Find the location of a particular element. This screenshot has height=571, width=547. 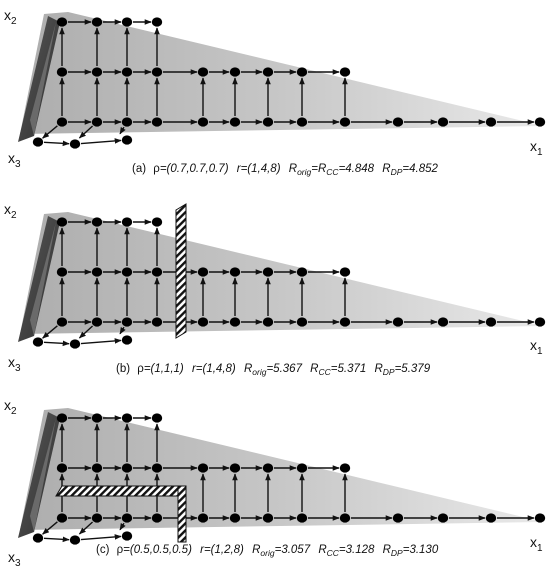

panel-b-barrier-vertical is located at coordinates (181, 271).